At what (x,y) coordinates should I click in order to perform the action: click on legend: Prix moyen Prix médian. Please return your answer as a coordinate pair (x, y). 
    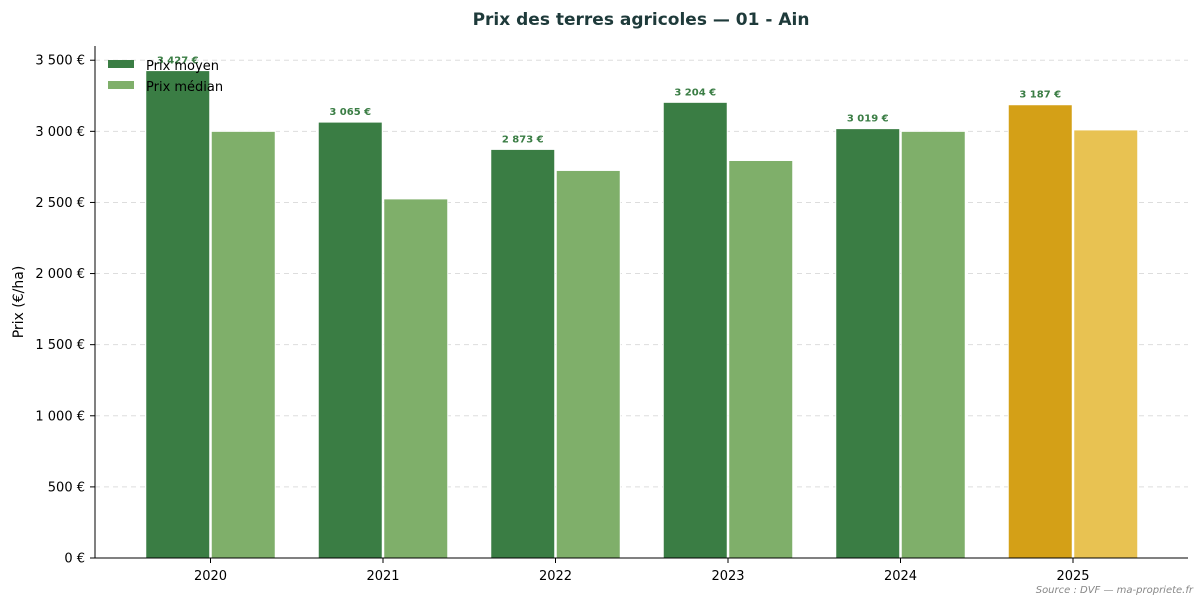
    Looking at the image, I should click on (165, 77).